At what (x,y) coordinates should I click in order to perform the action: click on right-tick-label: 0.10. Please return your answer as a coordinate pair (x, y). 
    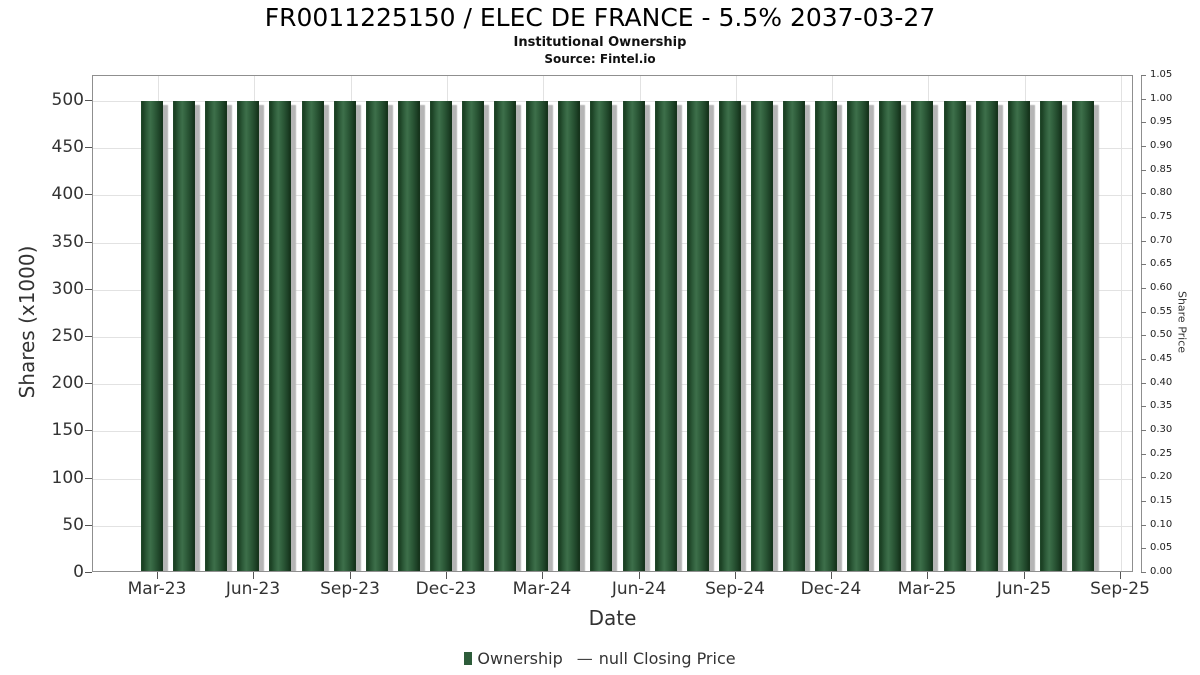
    Looking at the image, I should click on (1161, 524).